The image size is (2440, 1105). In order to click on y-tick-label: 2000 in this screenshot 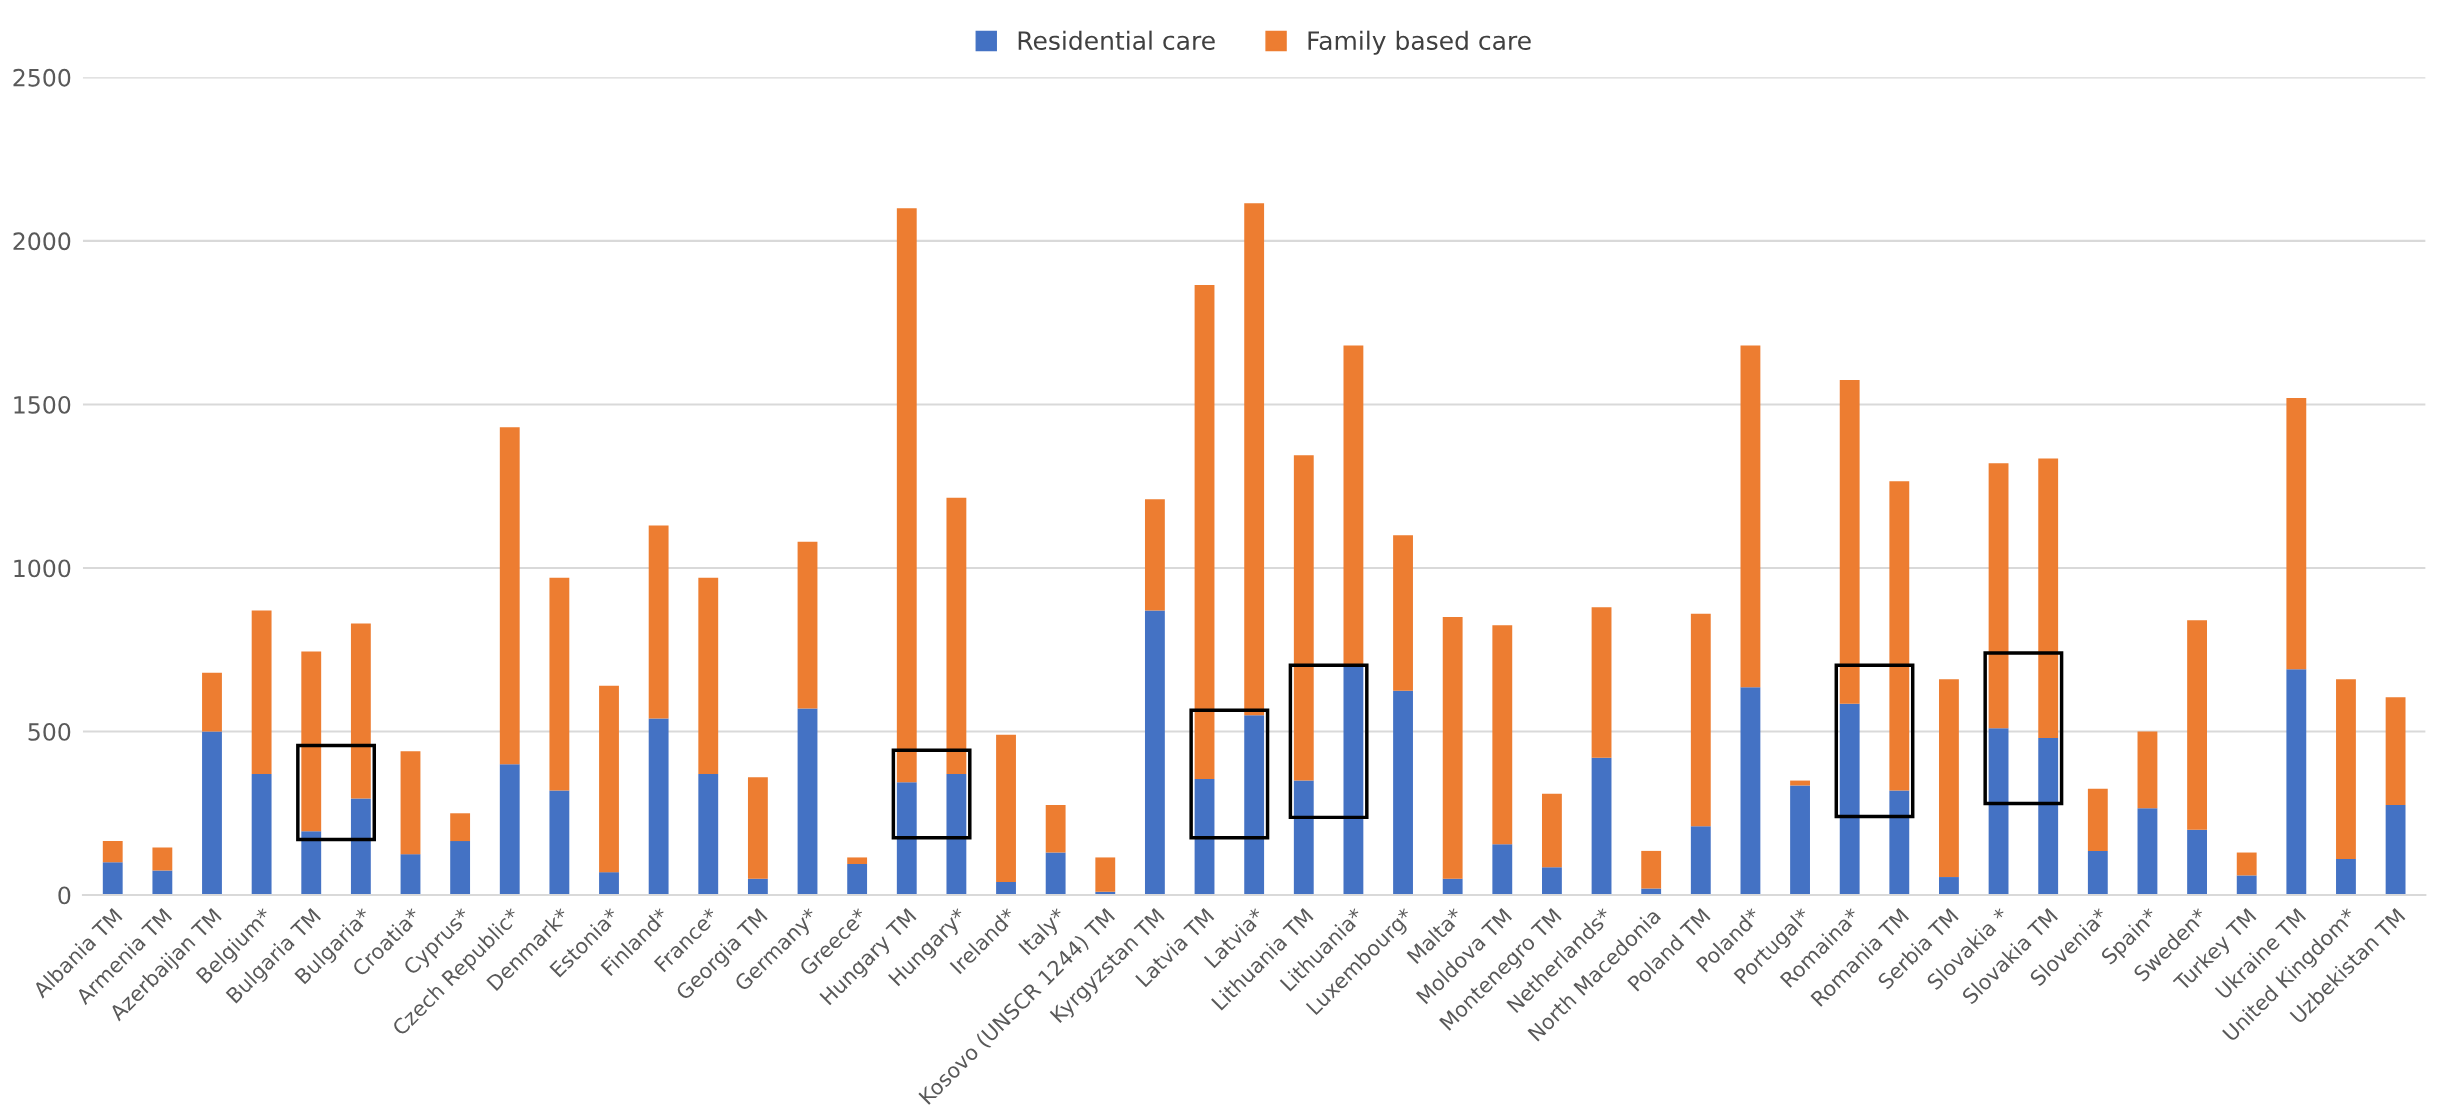, I will do `click(42, 241)`.